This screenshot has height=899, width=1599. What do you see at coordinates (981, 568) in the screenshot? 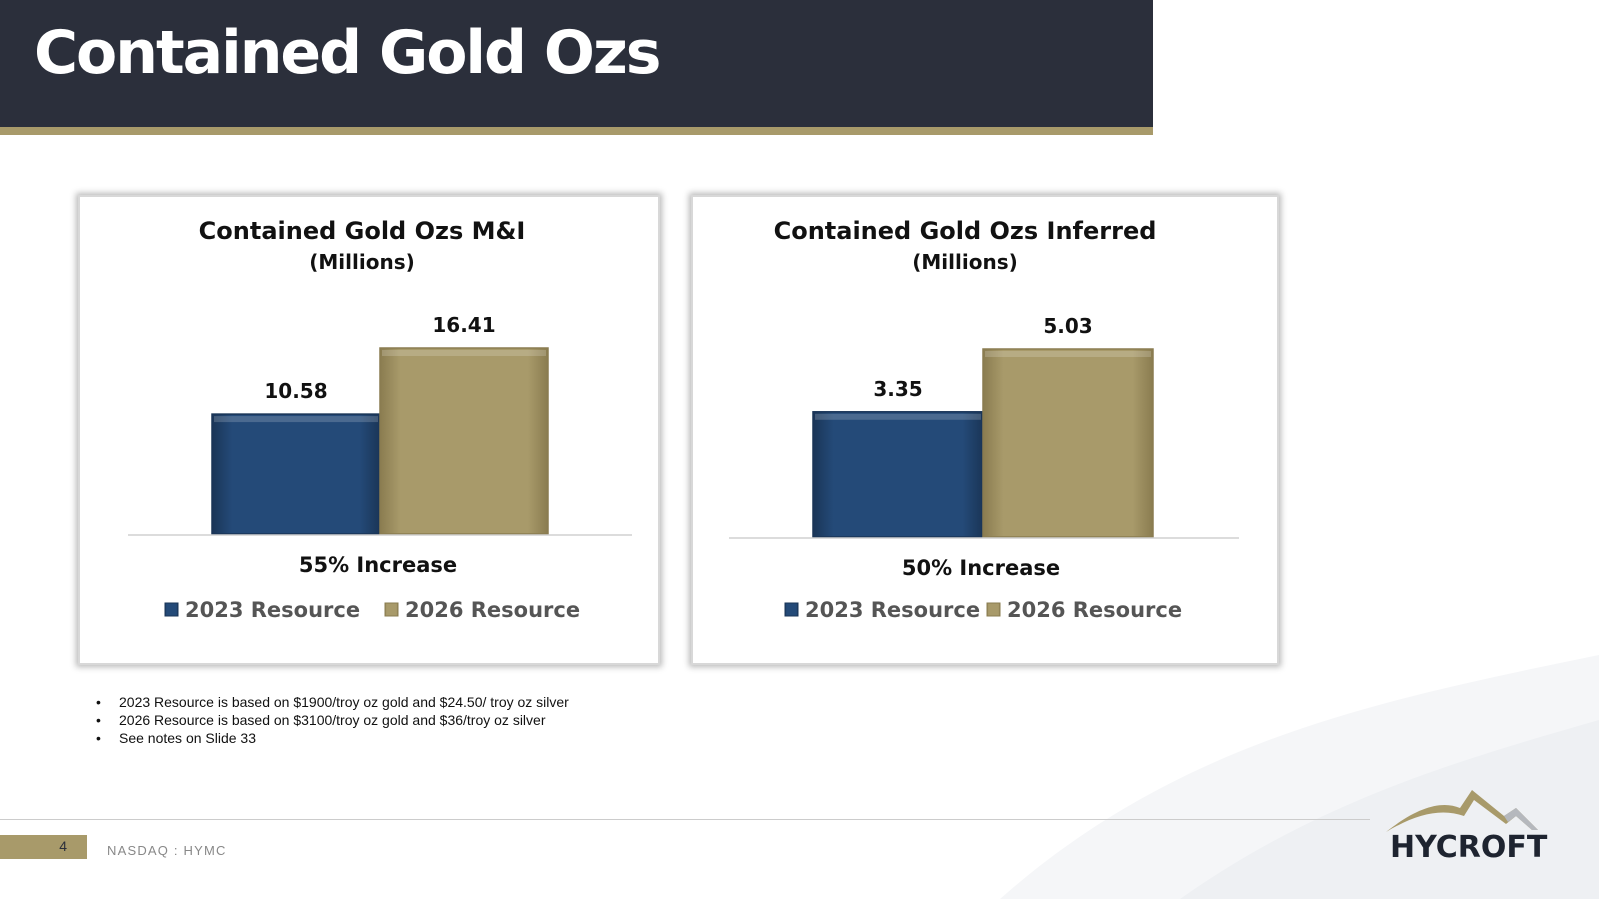
I see `increase-annotation: 50% Increase` at bounding box center [981, 568].